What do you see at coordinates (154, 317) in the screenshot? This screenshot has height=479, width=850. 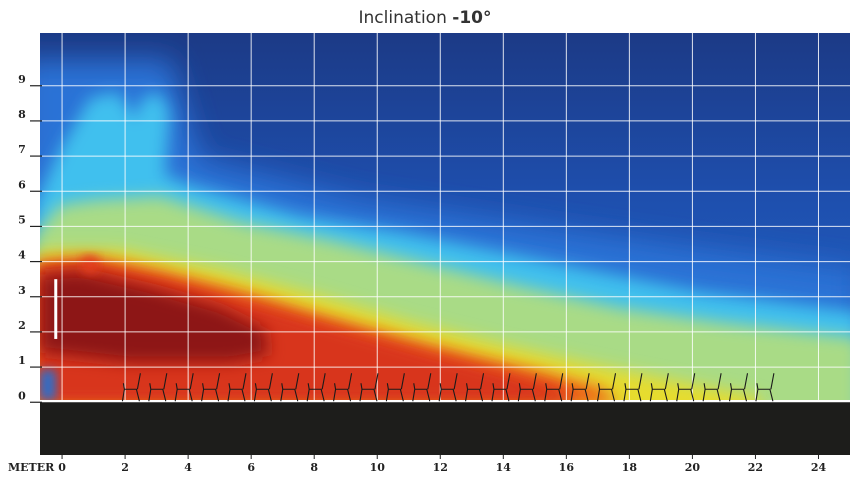 I see `field-band-dark-red` at bounding box center [154, 317].